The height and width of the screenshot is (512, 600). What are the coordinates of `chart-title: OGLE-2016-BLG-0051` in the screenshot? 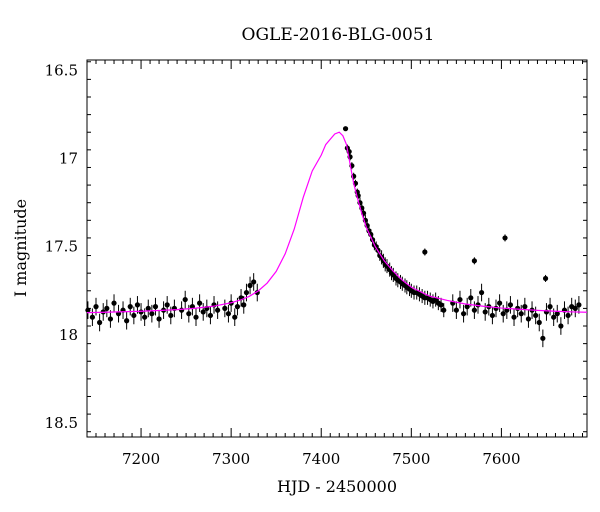 It's located at (338, 35).